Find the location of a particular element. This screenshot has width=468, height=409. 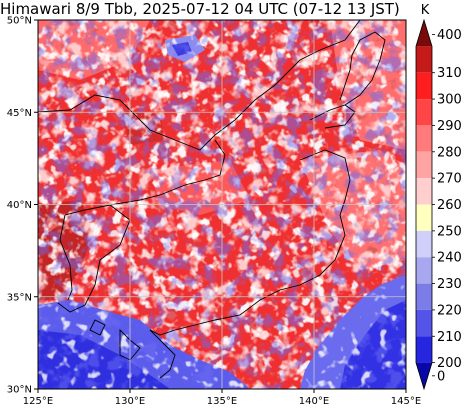

colorbar-tick-label: 250 is located at coordinates (449, 231).